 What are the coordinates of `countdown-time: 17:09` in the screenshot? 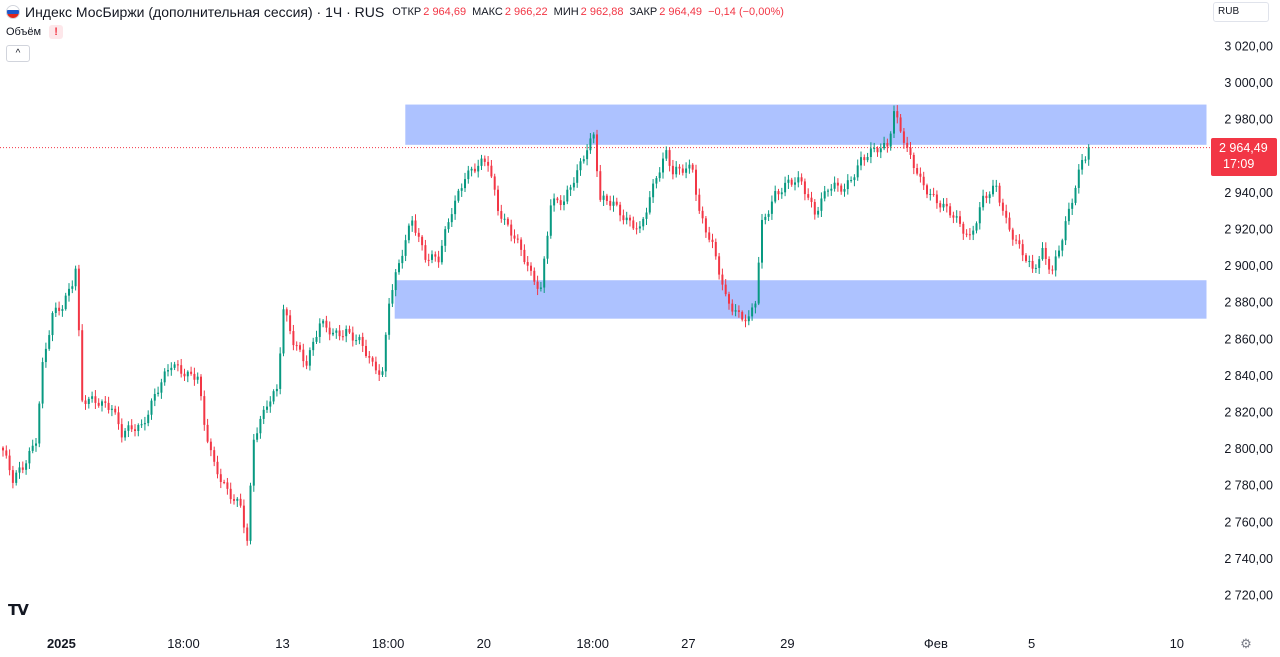 It's located at (1239, 164).